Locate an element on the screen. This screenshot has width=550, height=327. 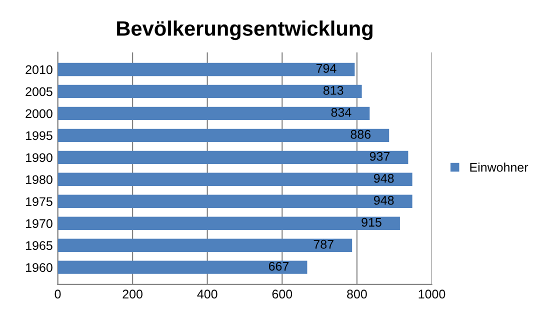
data-label: 915 is located at coordinates (372, 222).